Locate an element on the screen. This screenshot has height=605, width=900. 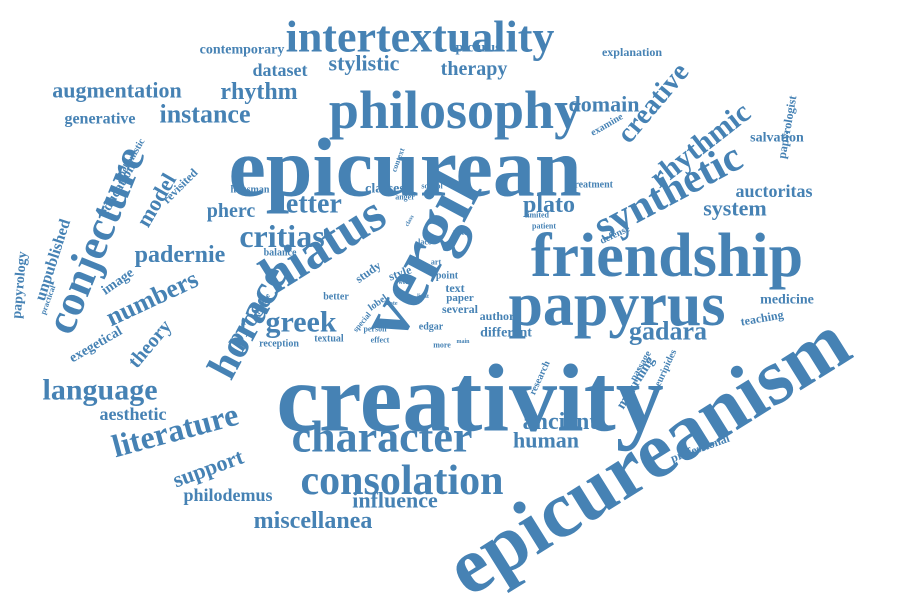
word-author: author is located at coordinates (497, 316).